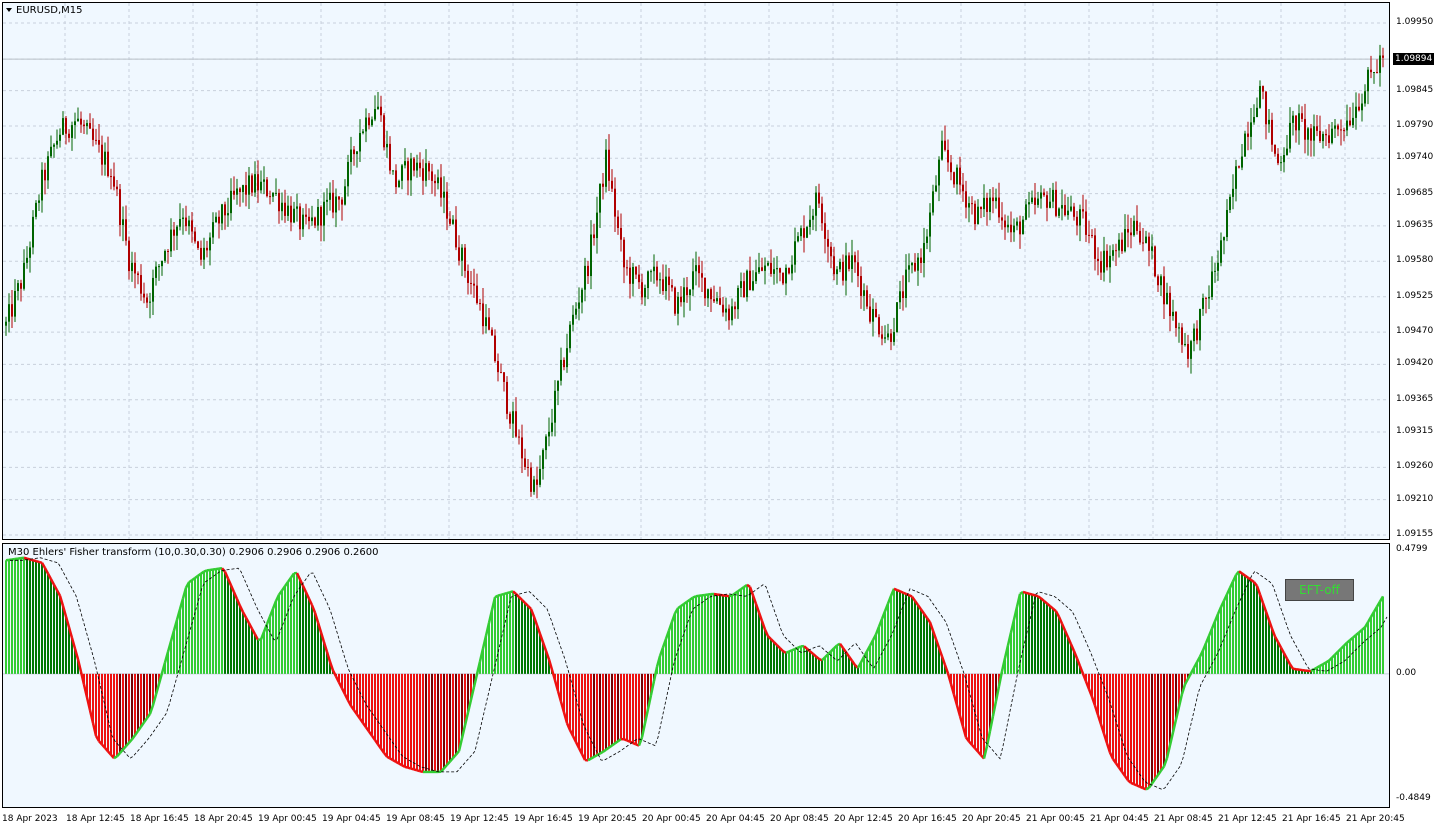  I want to click on price-tick-label: 1.09635, so click(1415, 224).